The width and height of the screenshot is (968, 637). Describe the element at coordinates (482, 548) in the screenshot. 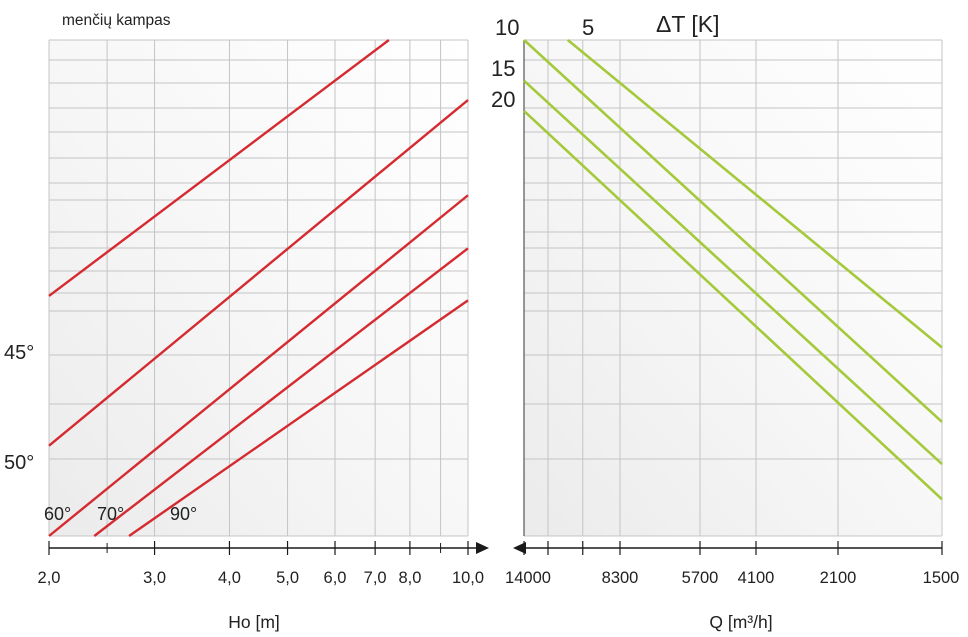

I see `left-axis-arrow` at that location.